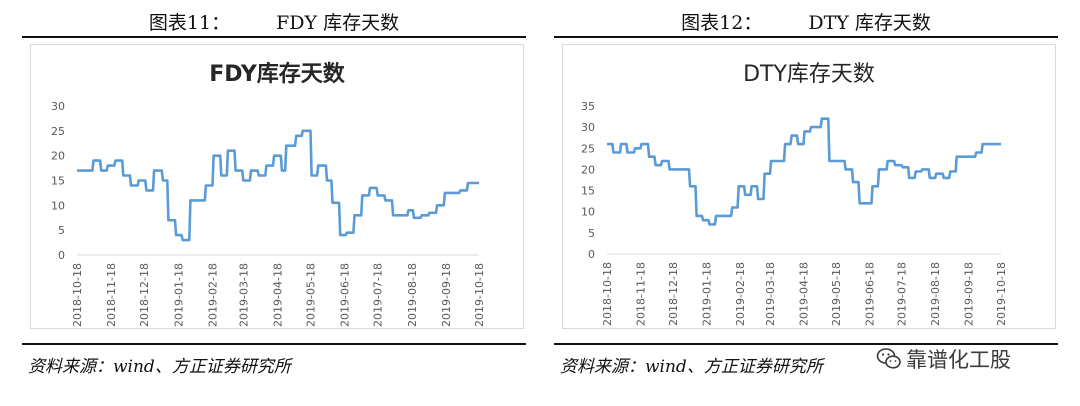  What do you see at coordinates (809, 74) in the screenshot?
I see `chart-title: DTY库存天数` at bounding box center [809, 74].